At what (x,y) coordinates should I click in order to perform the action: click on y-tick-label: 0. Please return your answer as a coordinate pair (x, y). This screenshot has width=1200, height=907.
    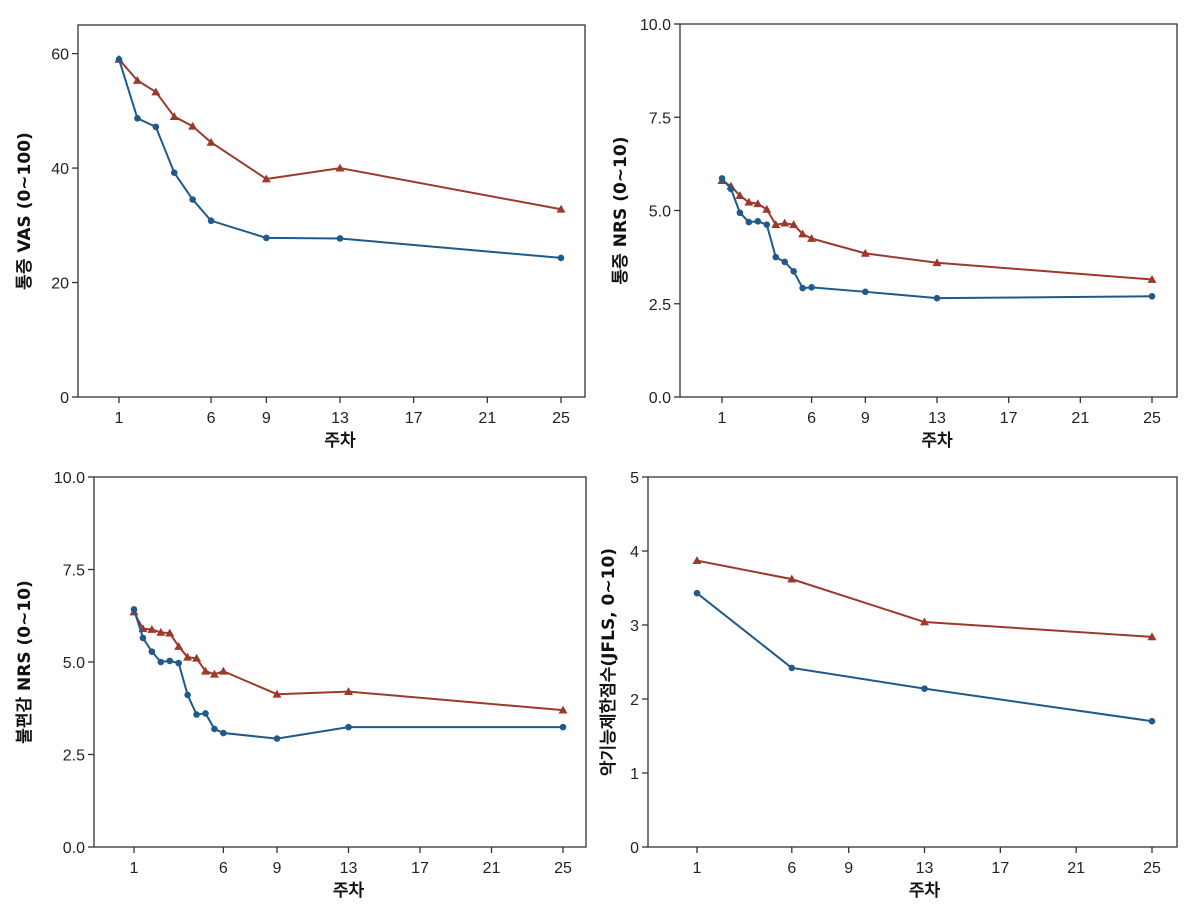
    Looking at the image, I should click on (64, 398).